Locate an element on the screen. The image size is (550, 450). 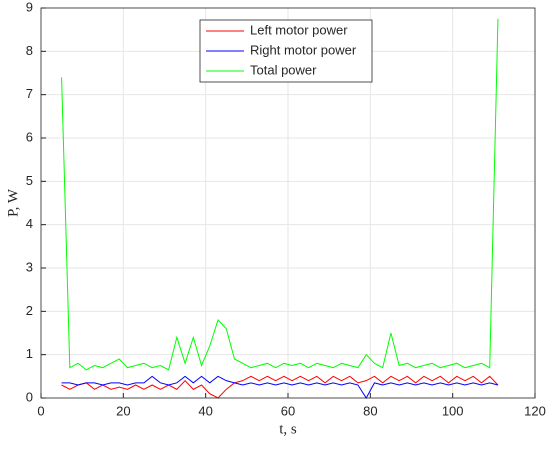
y-tick-label: 7 is located at coordinates (29, 93).